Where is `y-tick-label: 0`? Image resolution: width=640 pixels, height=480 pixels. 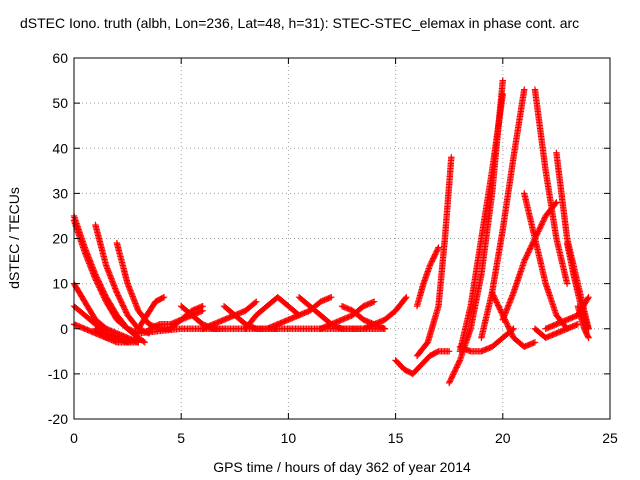 y-tick-label: 0 is located at coordinates (64, 329).